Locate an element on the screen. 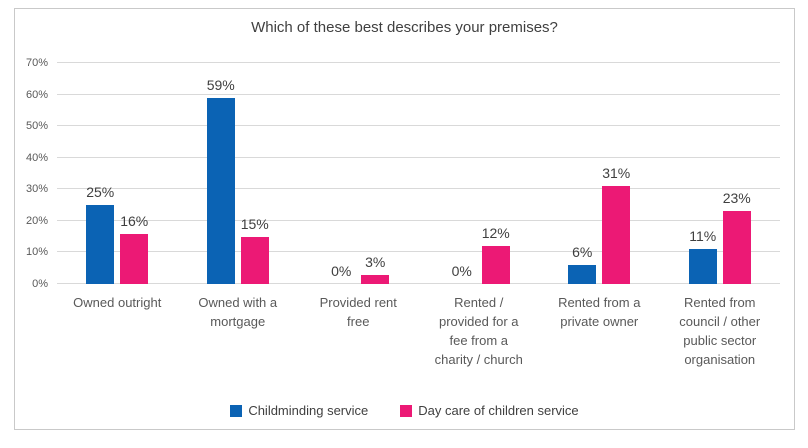 The width and height of the screenshot is (808, 448). bar-slot: 25% is located at coordinates (100, 173).